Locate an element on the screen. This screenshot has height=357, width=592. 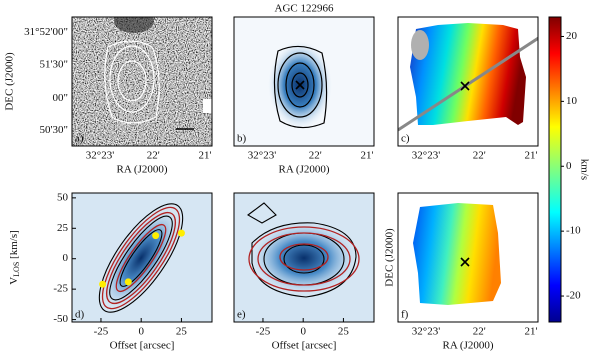
y-tick-label: -50 is located at coordinates (60, 319).